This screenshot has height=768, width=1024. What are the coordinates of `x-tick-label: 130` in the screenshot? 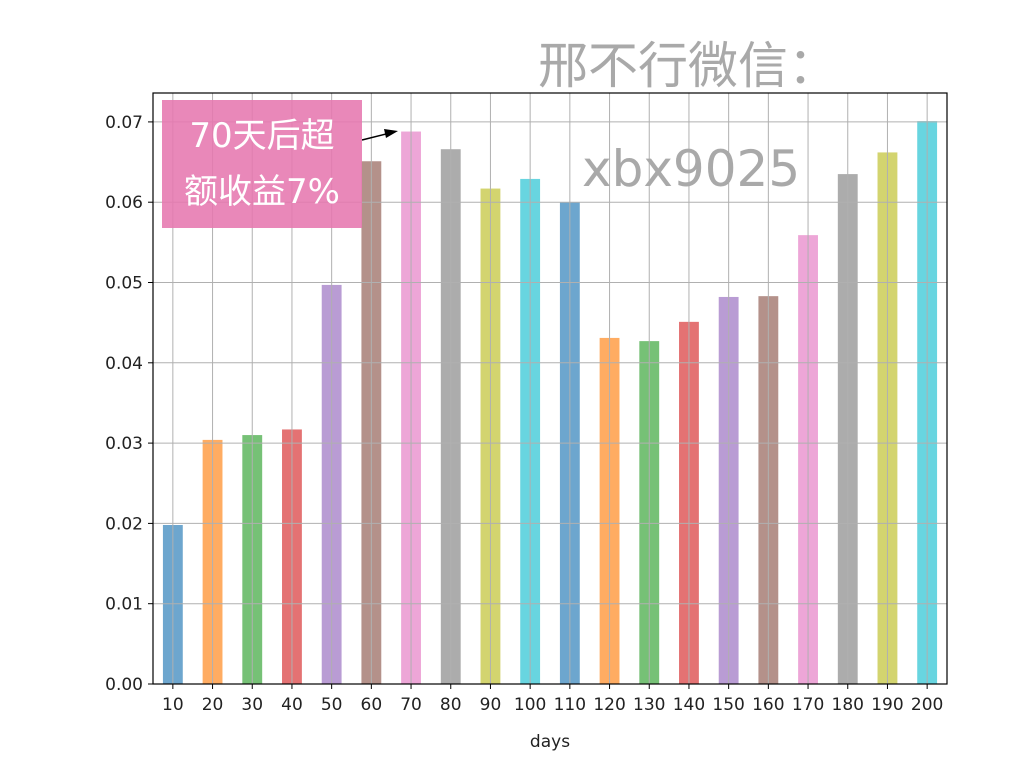 It's located at (649, 705).